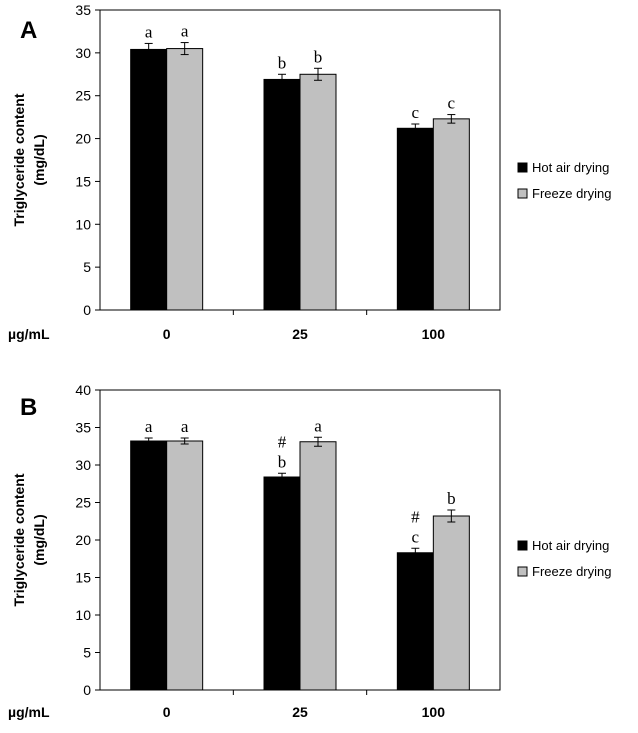 The width and height of the screenshot is (638, 733). Describe the element at coordinates (28, 407) in the screenshot. I see `panel-label: B` at that location.